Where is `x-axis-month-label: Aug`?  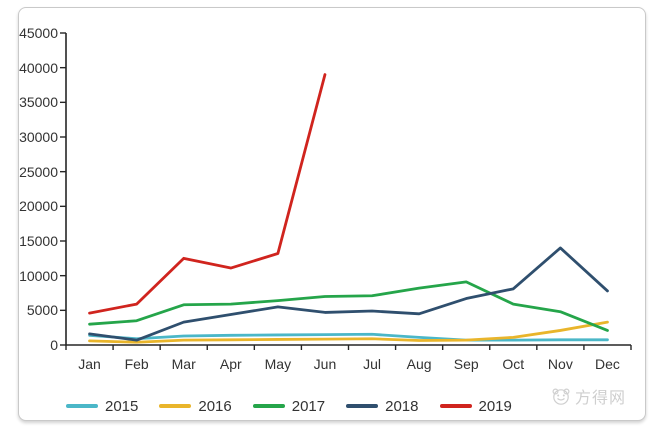
x-axis-month-label: Aug is located at coordinates (419, 364).